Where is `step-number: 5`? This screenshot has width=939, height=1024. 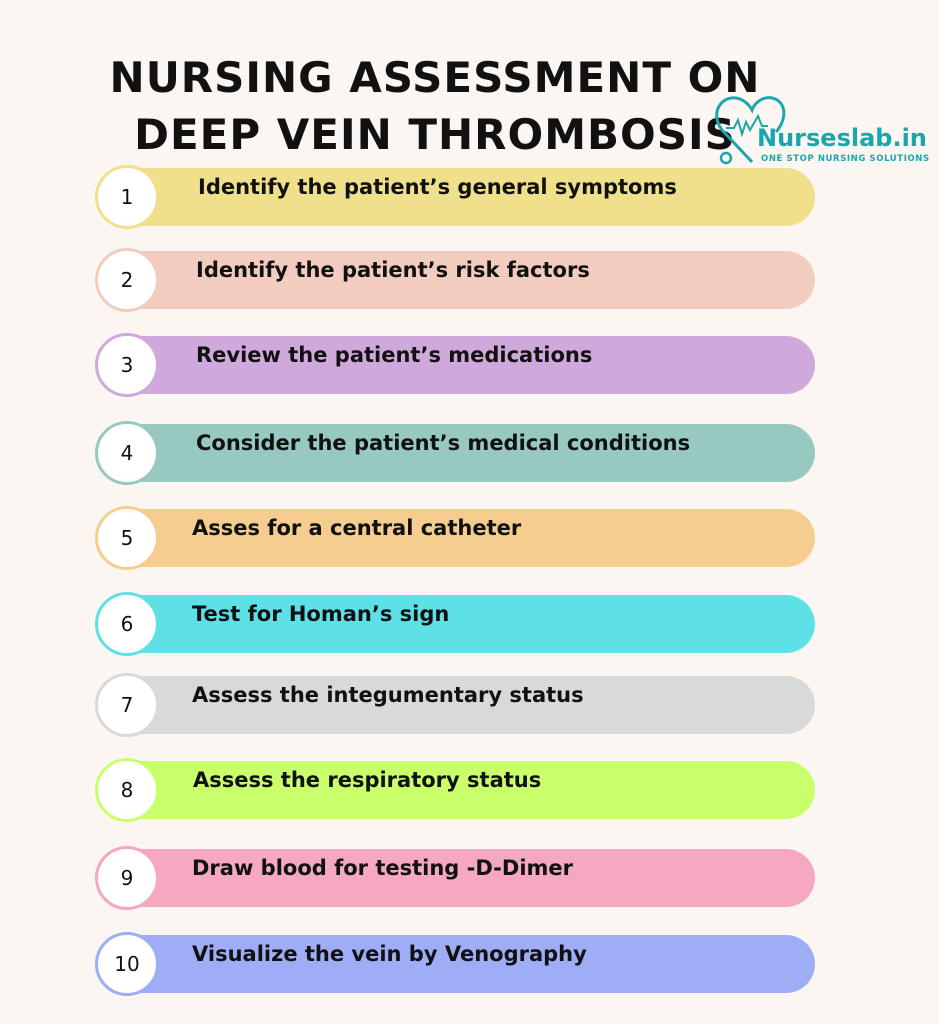
step-number: 5 is located at coordinates (127, 538).